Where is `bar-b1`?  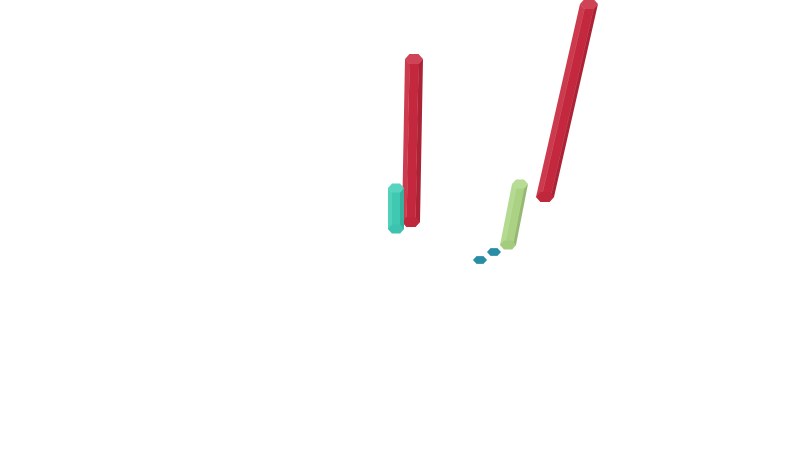
bar-b1 is located at coordinates (412, 140).